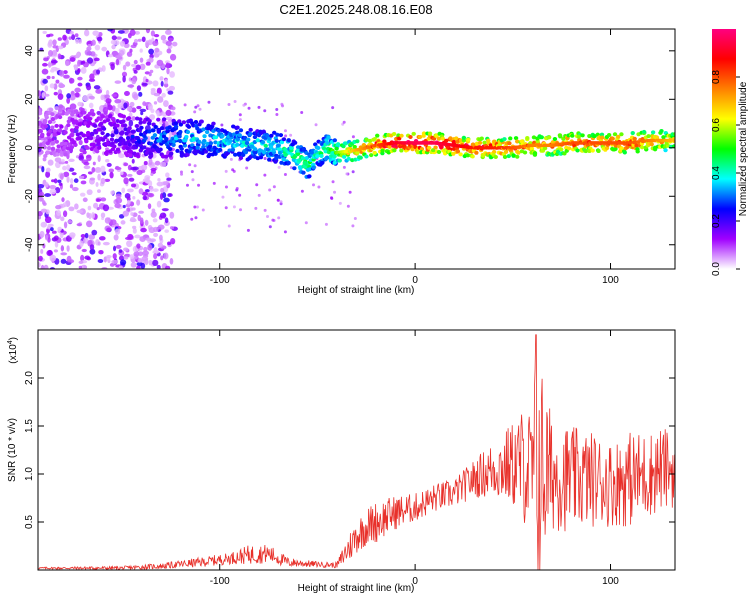 The image size is (750, 600). What do you see at coordinates (12, 450) in the screenshot?
I see `snr-y-label: SNR (10 * v/v)` at bounding box center [12, 450].